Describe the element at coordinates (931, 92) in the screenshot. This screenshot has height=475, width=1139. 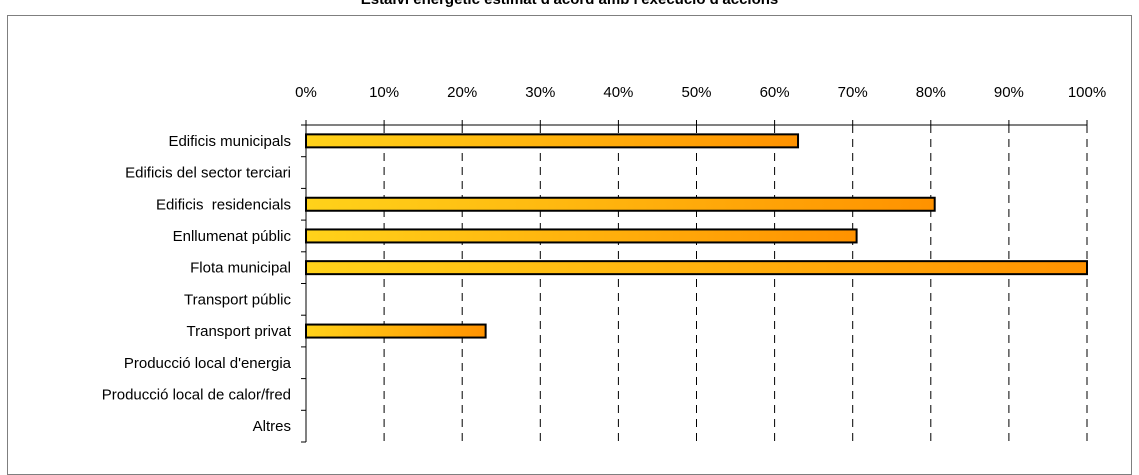
I see `x-tick-label: 80%` at that location.